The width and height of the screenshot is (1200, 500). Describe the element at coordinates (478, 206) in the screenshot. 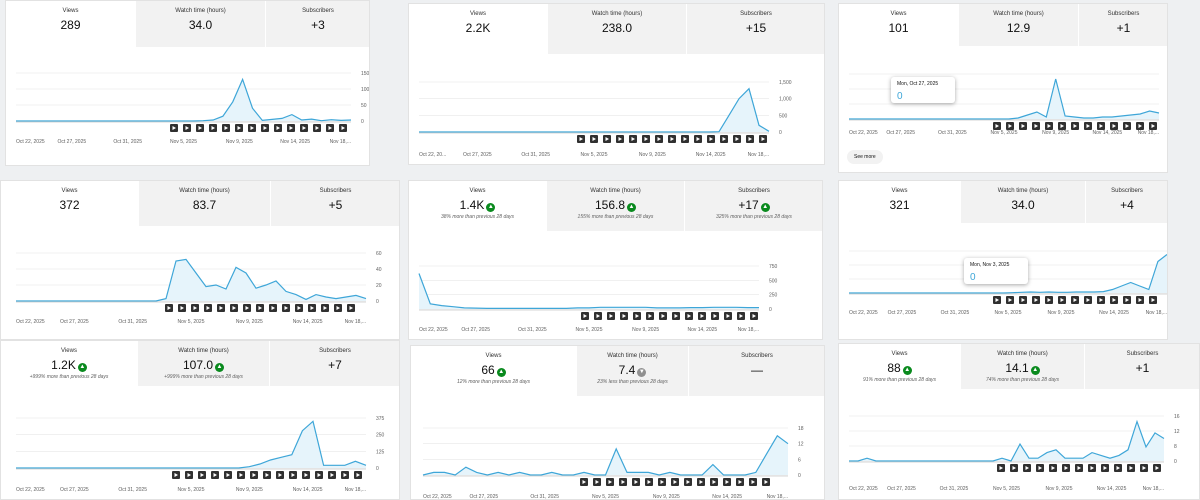

I see `metric-tab-views: Views 1.4K ▲ 38% more than previous 28 days` at that location.